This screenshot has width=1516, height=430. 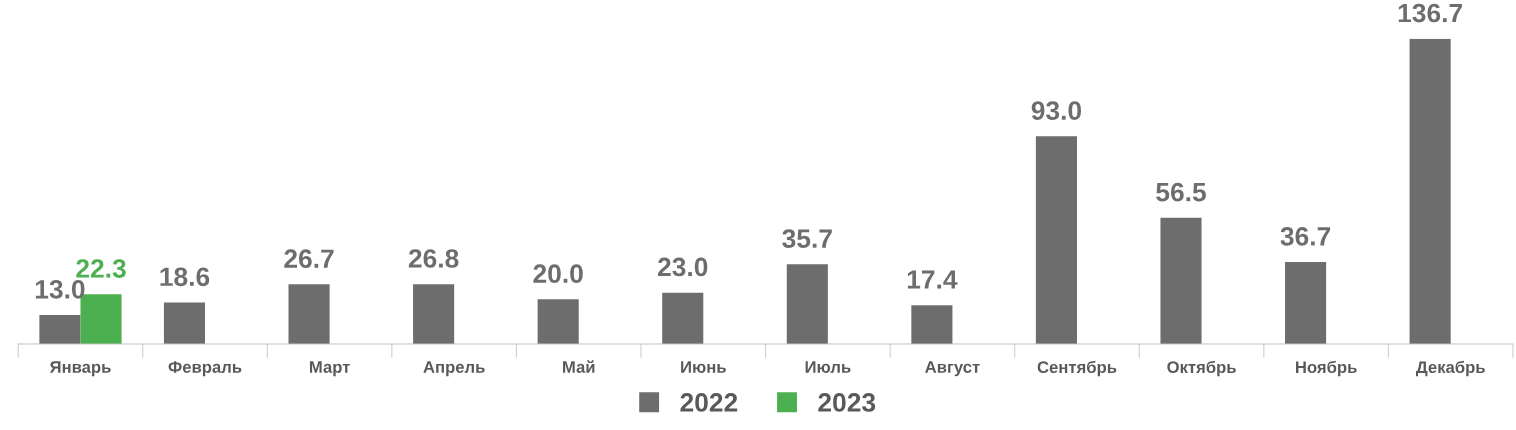 I want to click on x-tick-label: Ноябрь, so click(x=1326, y=368).